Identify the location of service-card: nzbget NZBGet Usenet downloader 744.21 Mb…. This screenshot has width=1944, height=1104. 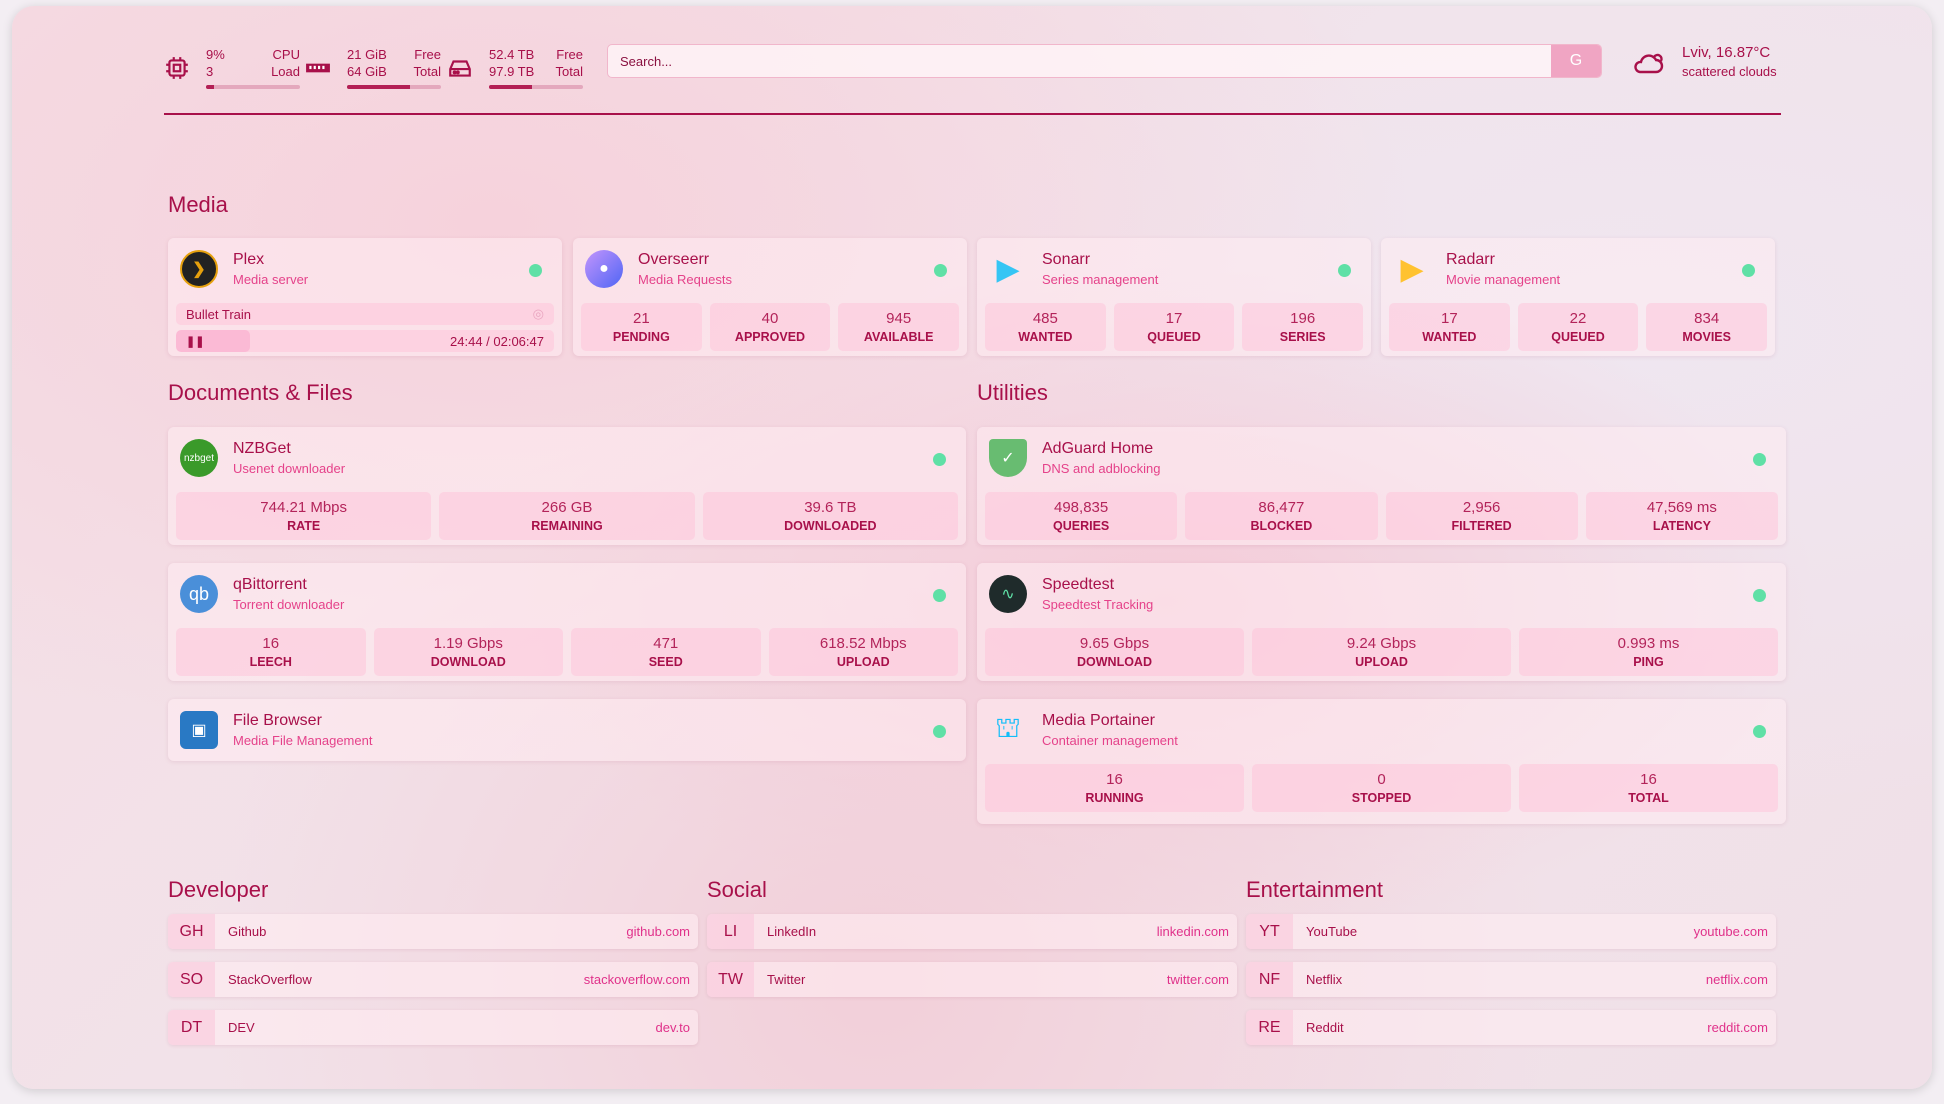
(567, 486).